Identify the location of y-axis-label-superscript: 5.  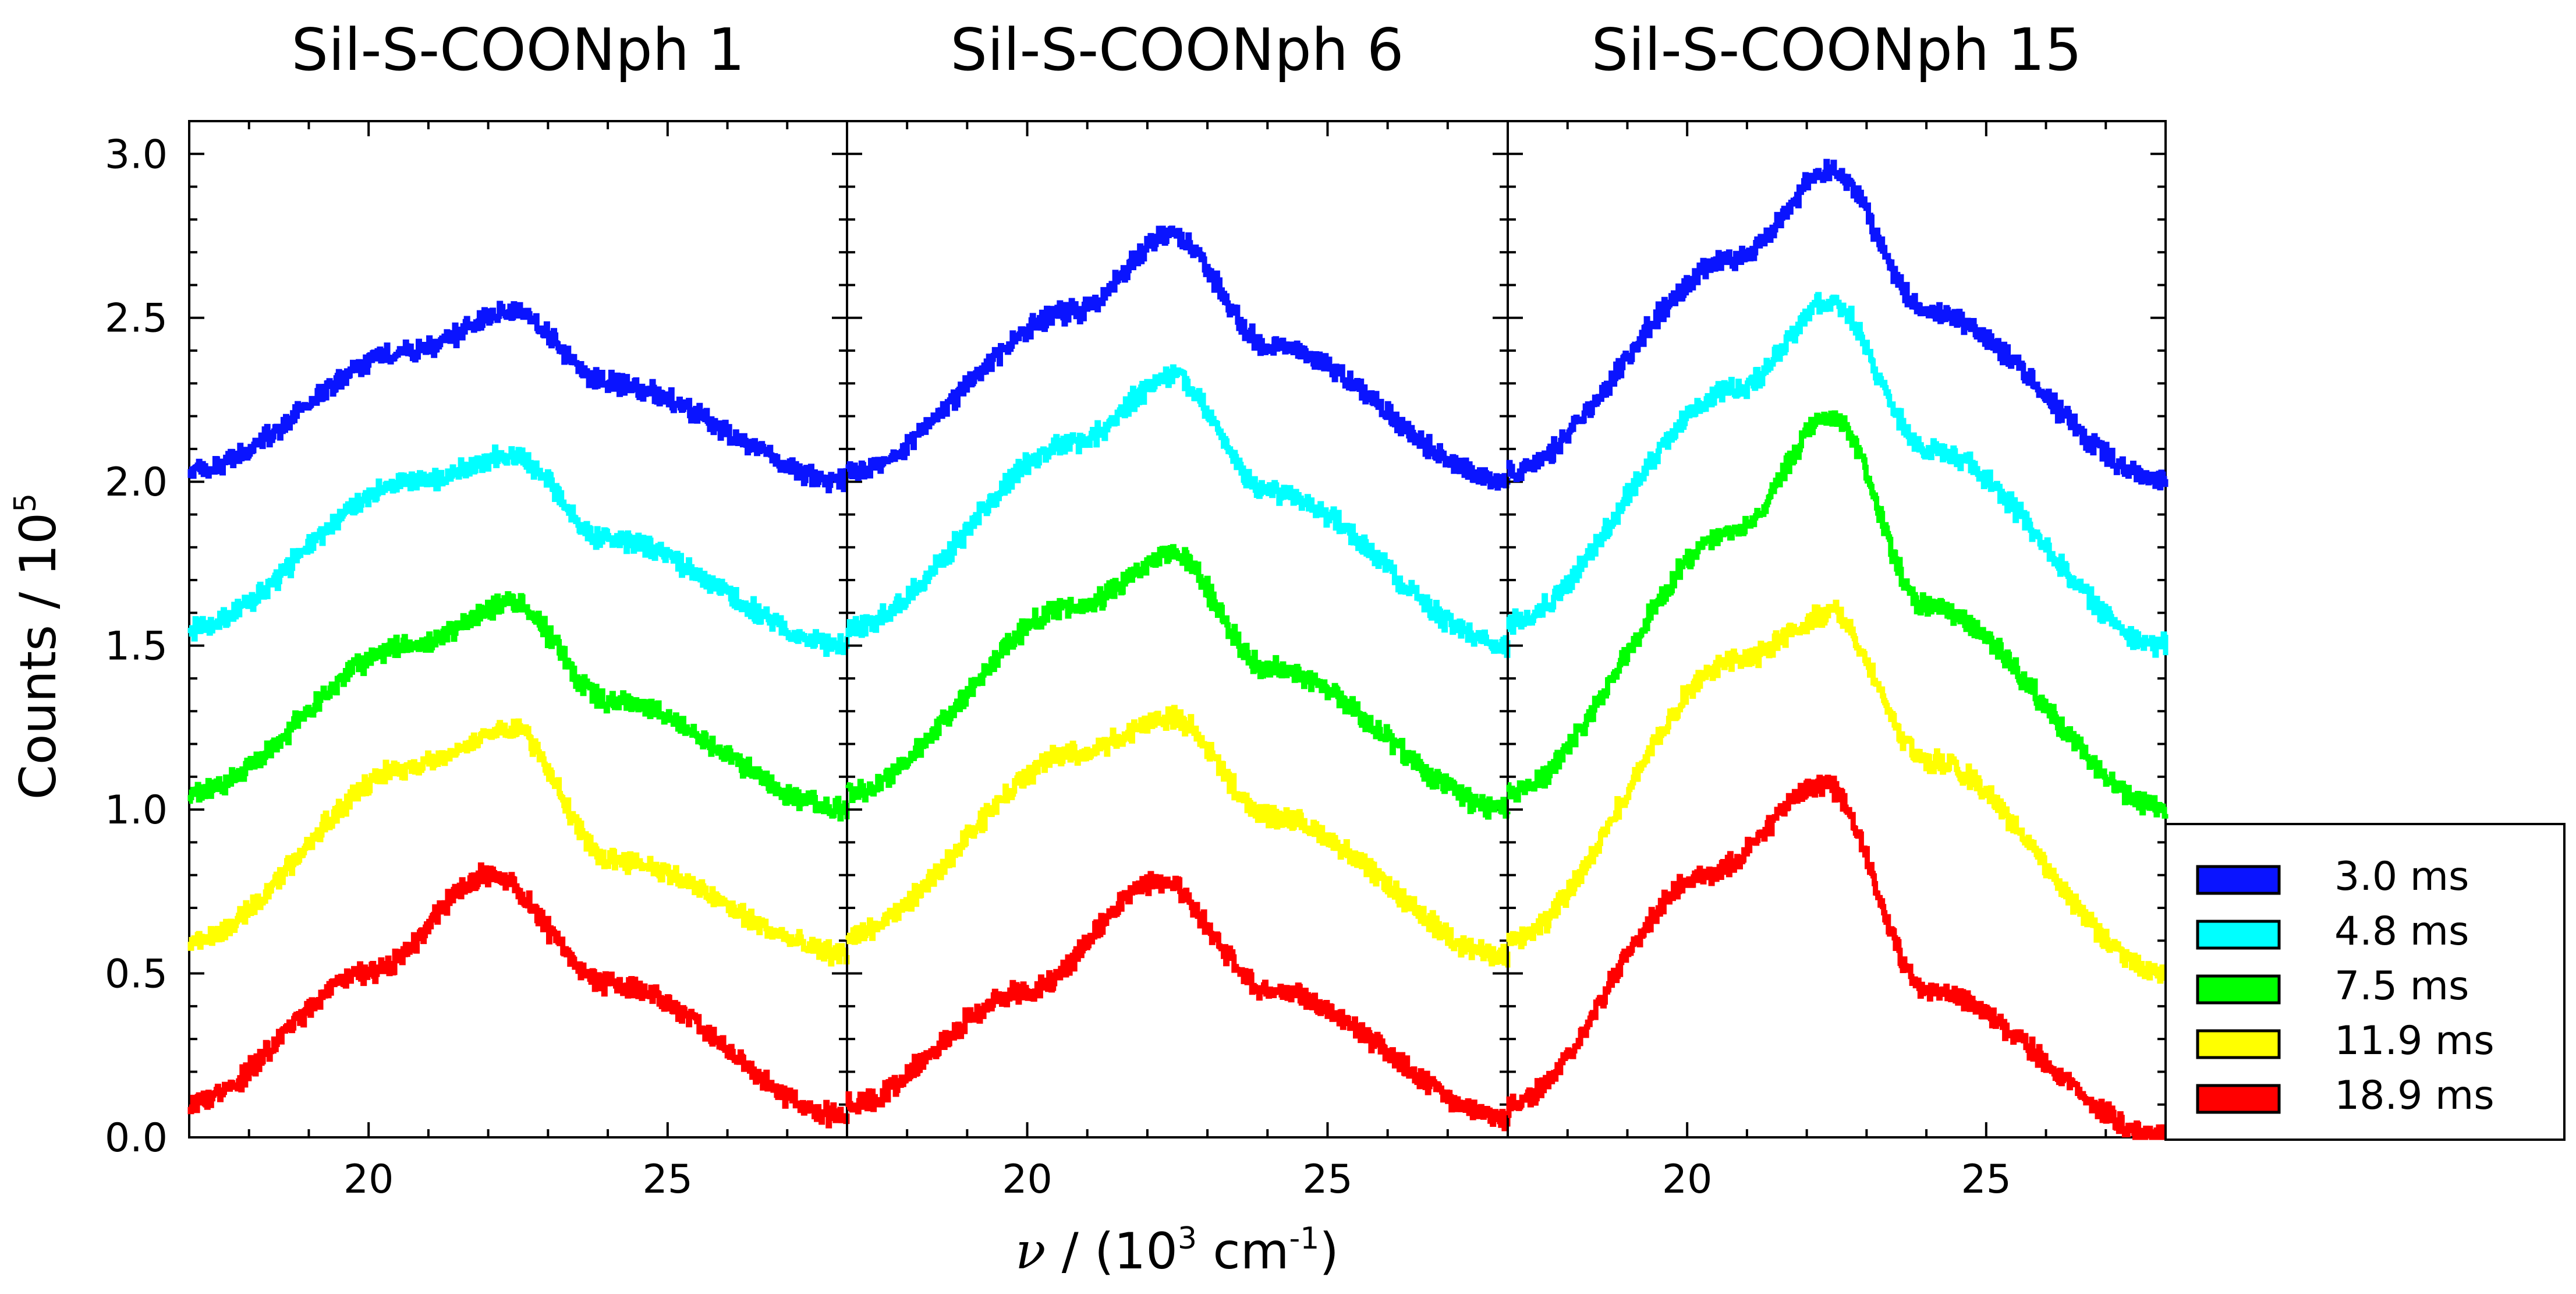
(25, 502).